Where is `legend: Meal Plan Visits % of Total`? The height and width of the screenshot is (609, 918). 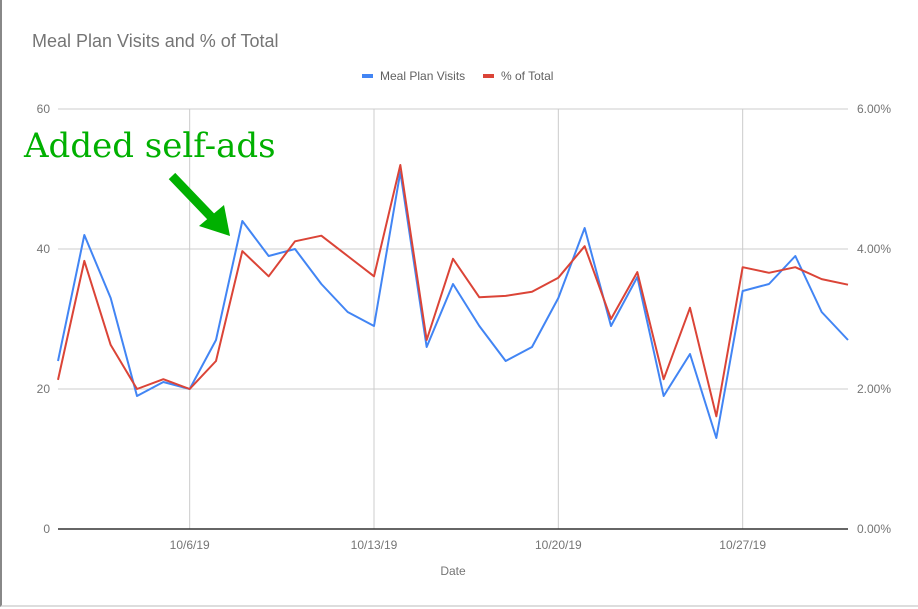
legend: Meal Plan Visits % of Total is located at coordinates (457, 76).